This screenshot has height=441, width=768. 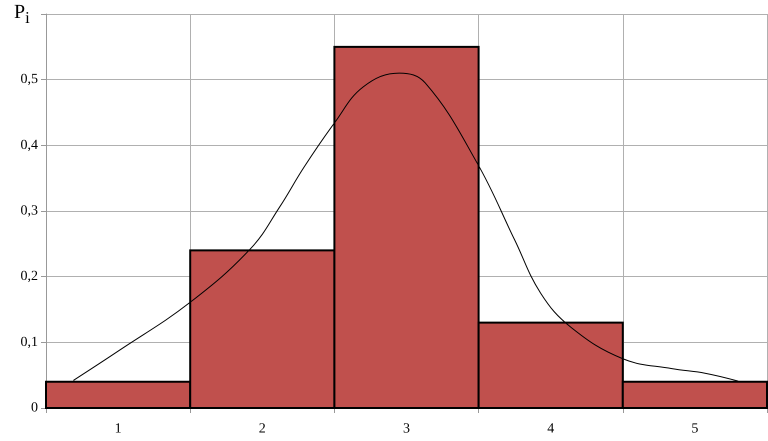 What do you see at coordinates (29, 211) in the screenshot?
I see `y-tick-label: 0,3` at bounding box center [29, 211].